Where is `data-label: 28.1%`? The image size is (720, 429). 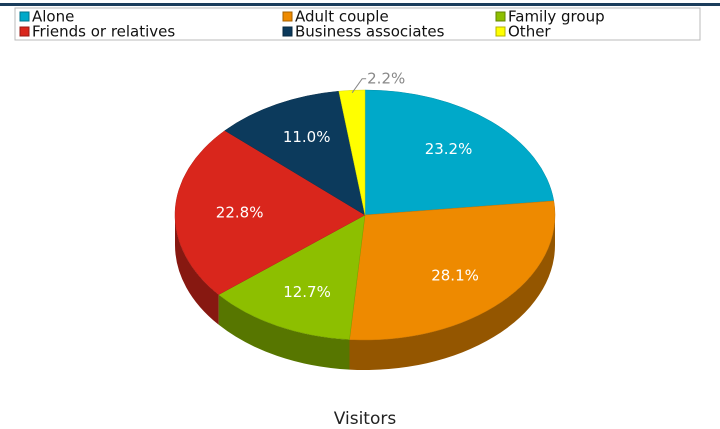
data-label: 28.1% is located at coordinates (455, 275).